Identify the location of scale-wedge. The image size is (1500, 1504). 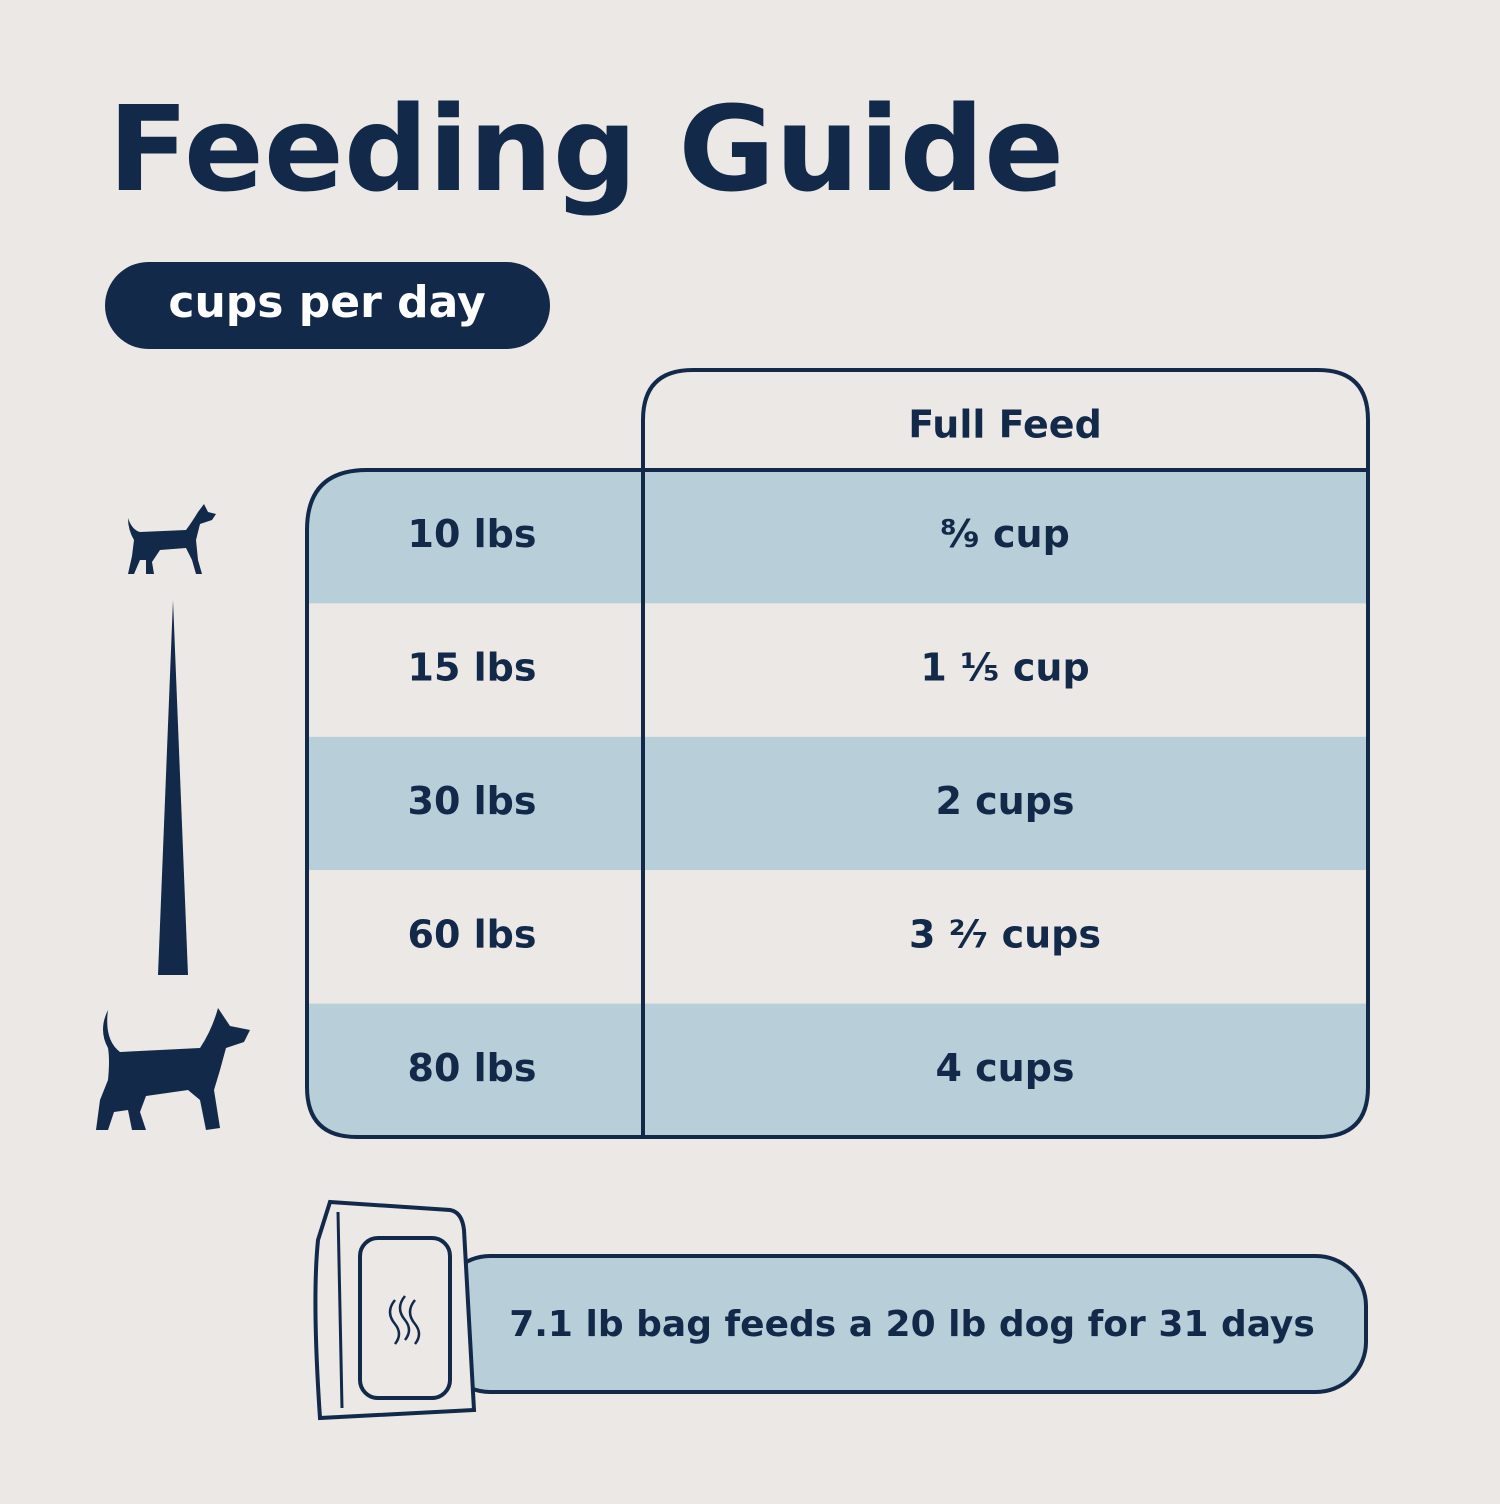
(173, 787).